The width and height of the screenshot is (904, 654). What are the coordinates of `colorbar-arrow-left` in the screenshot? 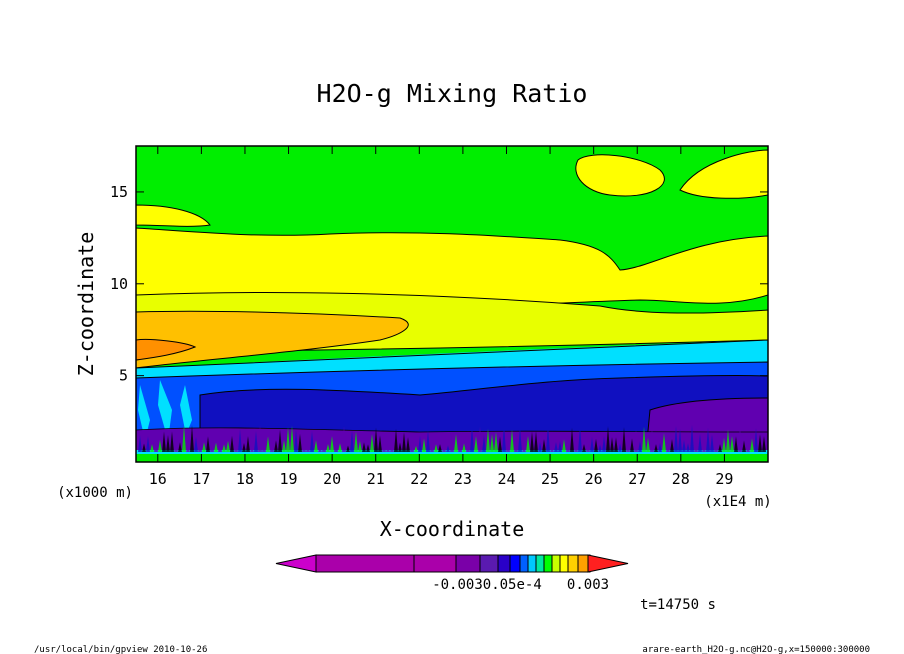 It's located at (296, 563).